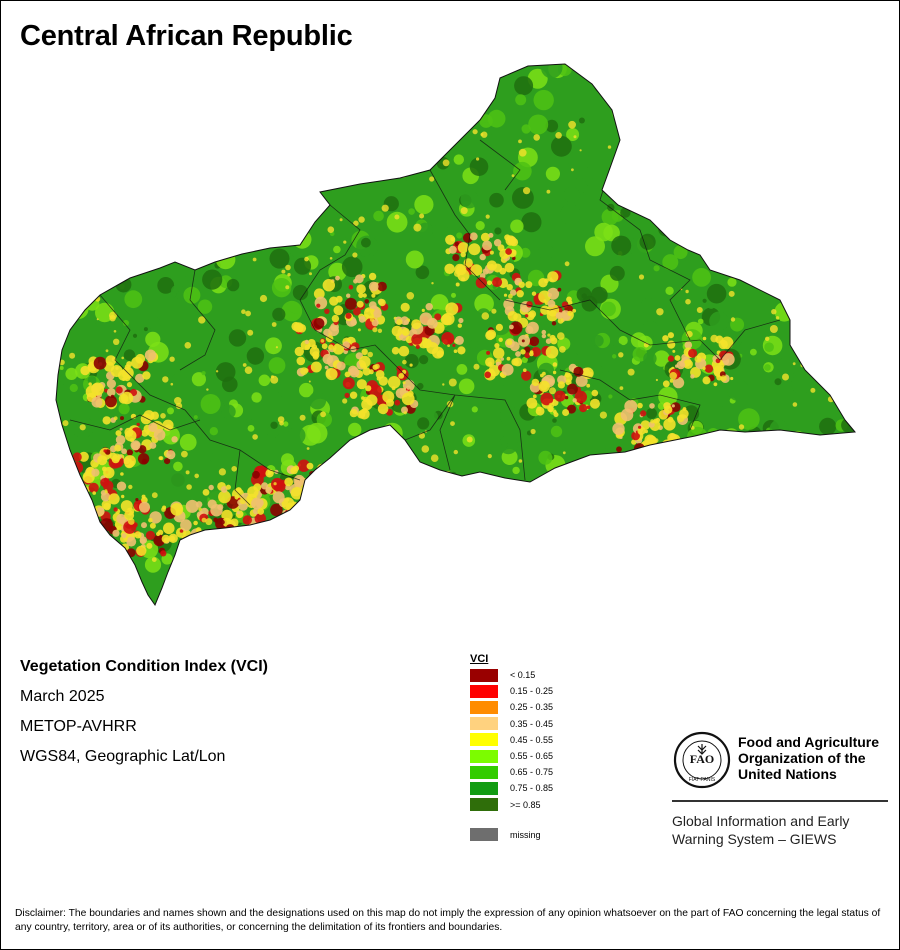 The height and width of the screenshot is (950, 900). What do you see at coordinates (532, 691) in the screenshot?
I see `legend-label: 0.15 - 0.25` at bounding box center [532, 691].